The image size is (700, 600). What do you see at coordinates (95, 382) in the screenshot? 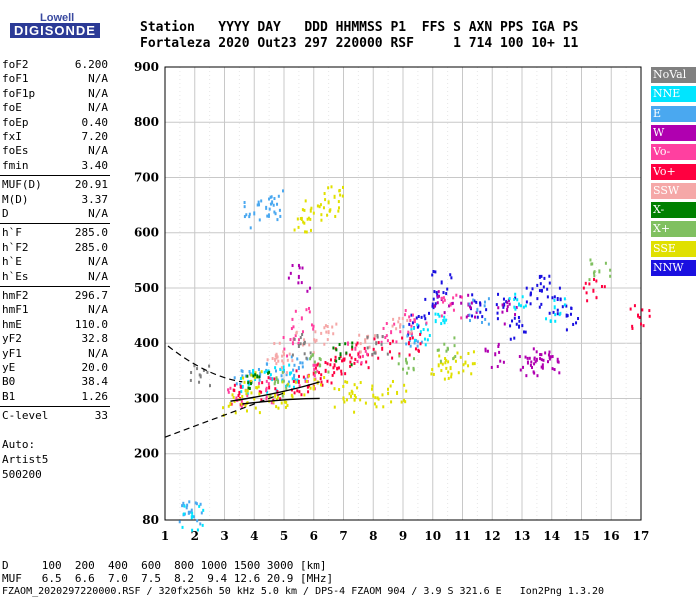
I see `param-value: 38.4` at bounding box center [95, 382].